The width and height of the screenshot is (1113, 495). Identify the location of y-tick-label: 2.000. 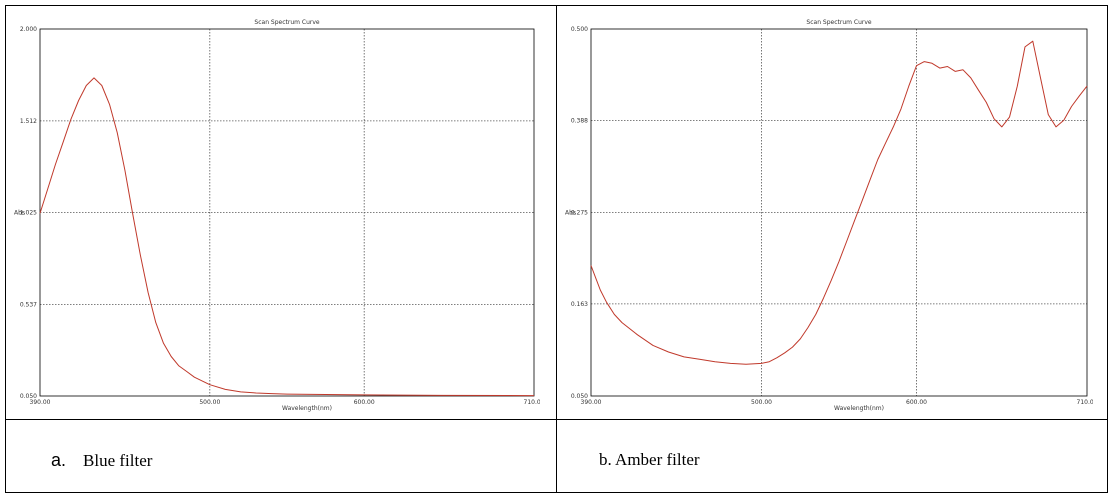
(28, 29).